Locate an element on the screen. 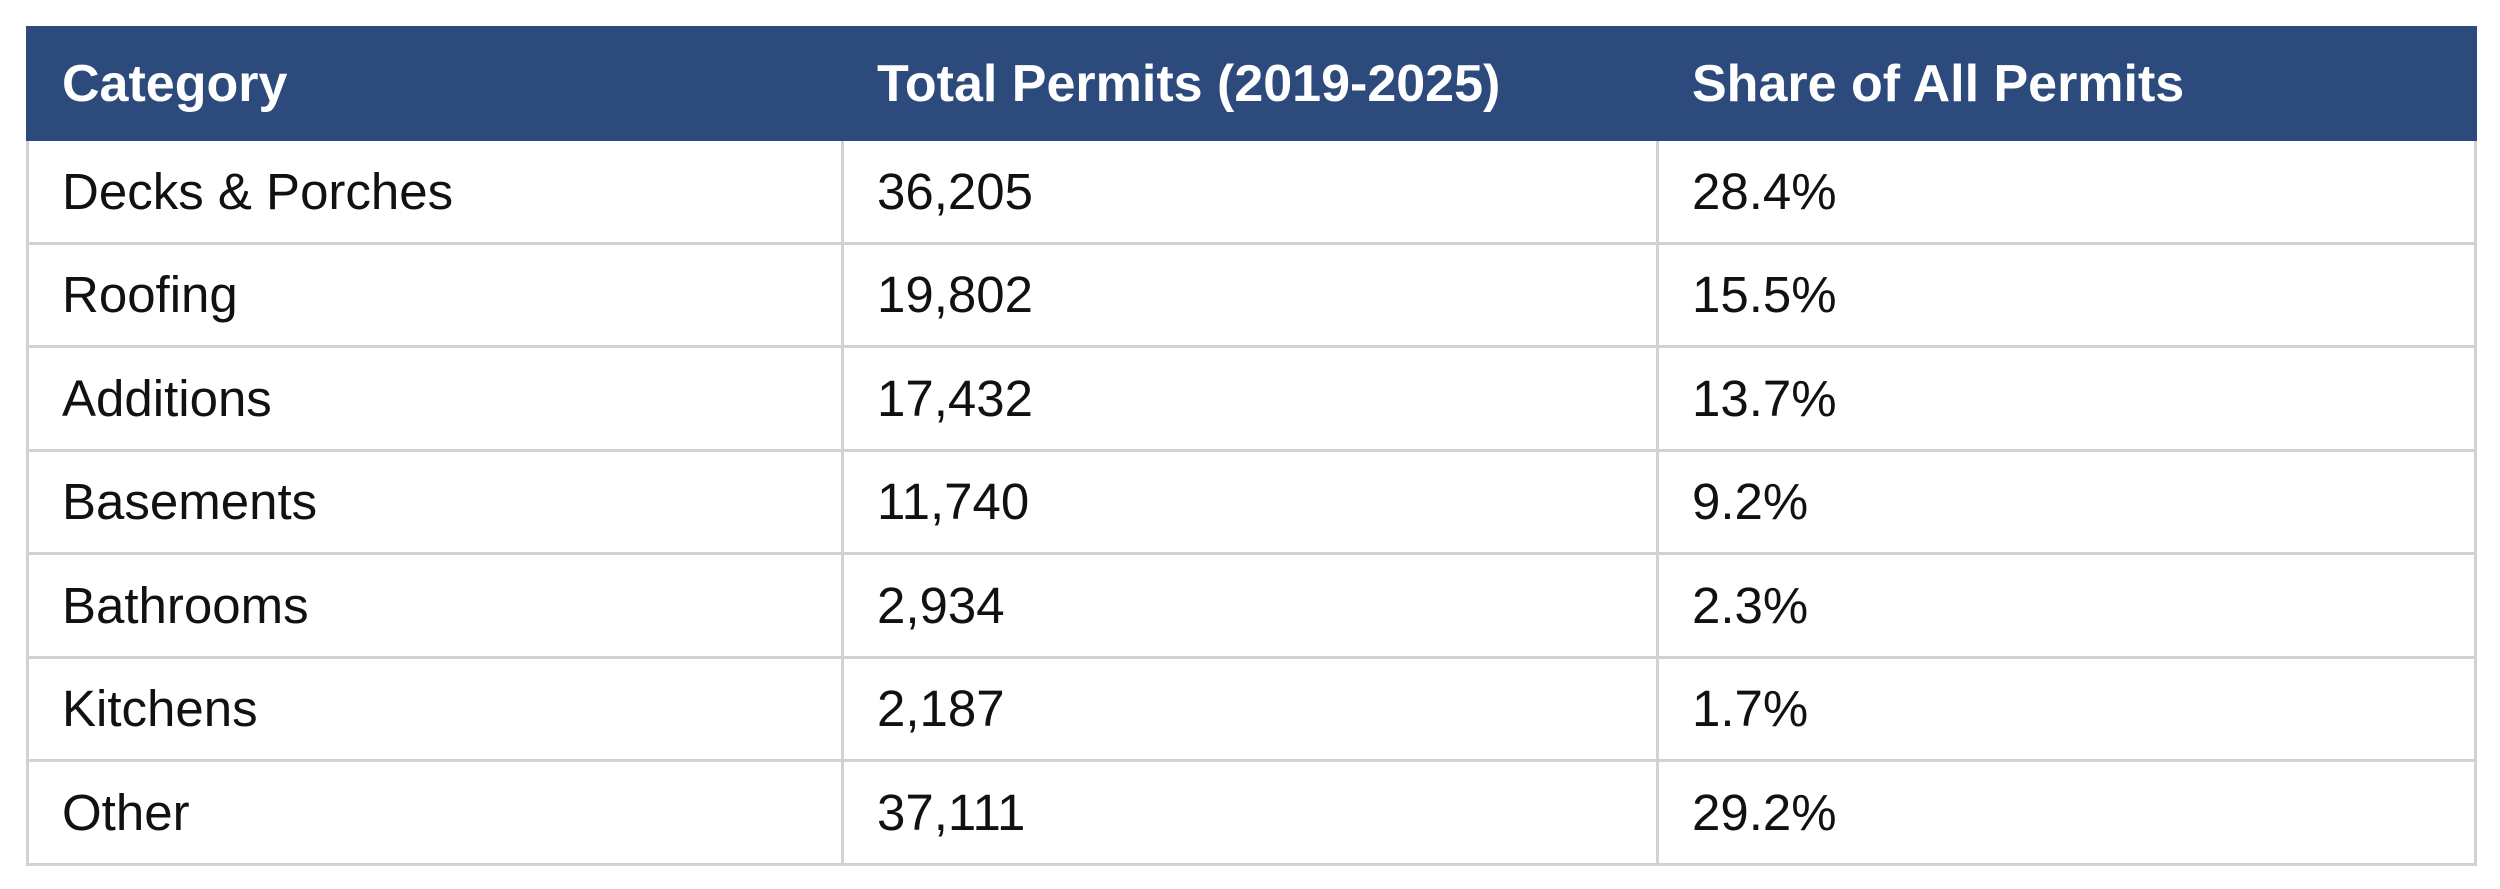  cell-total-permits: 36,205 is located at coordinates (1250, 191).